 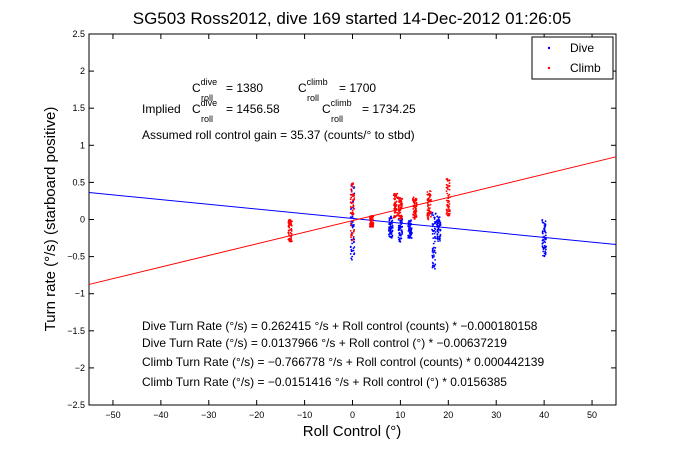 I want to click on x-tick-label: −20, so click(x=256, y=415).